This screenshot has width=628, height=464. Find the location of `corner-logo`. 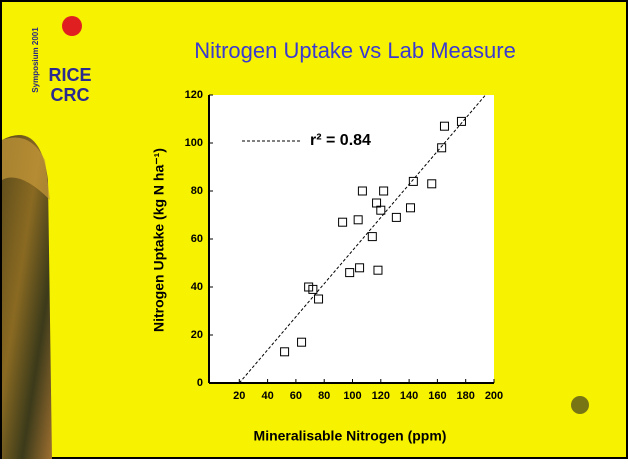

corner-logo is located at coordinates (580, 405).